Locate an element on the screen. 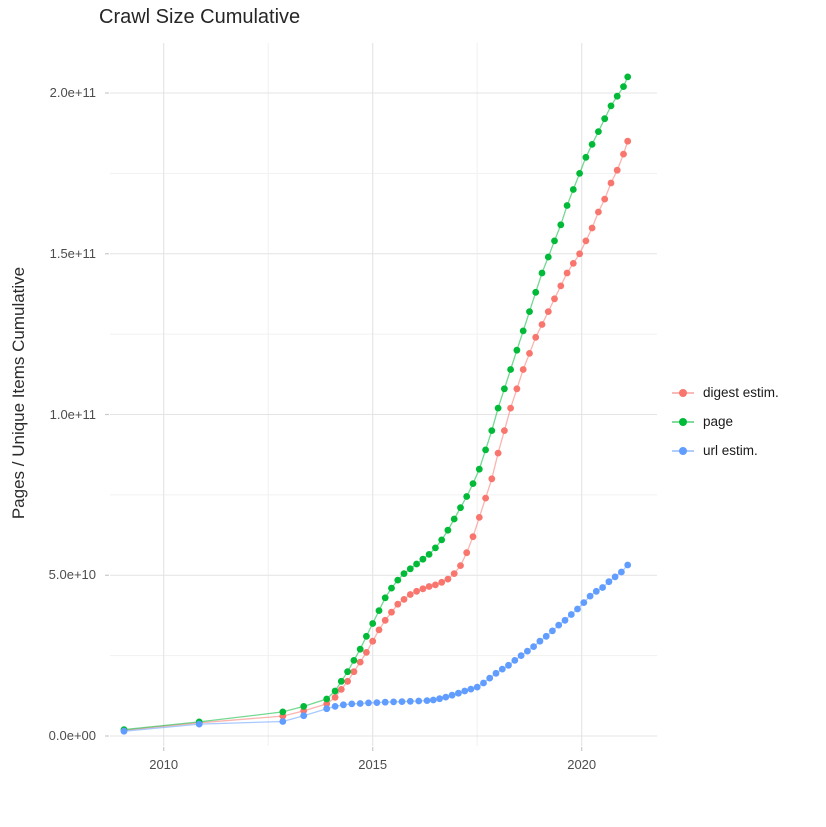  legend-point-icon is located at coordinates (683, 451).